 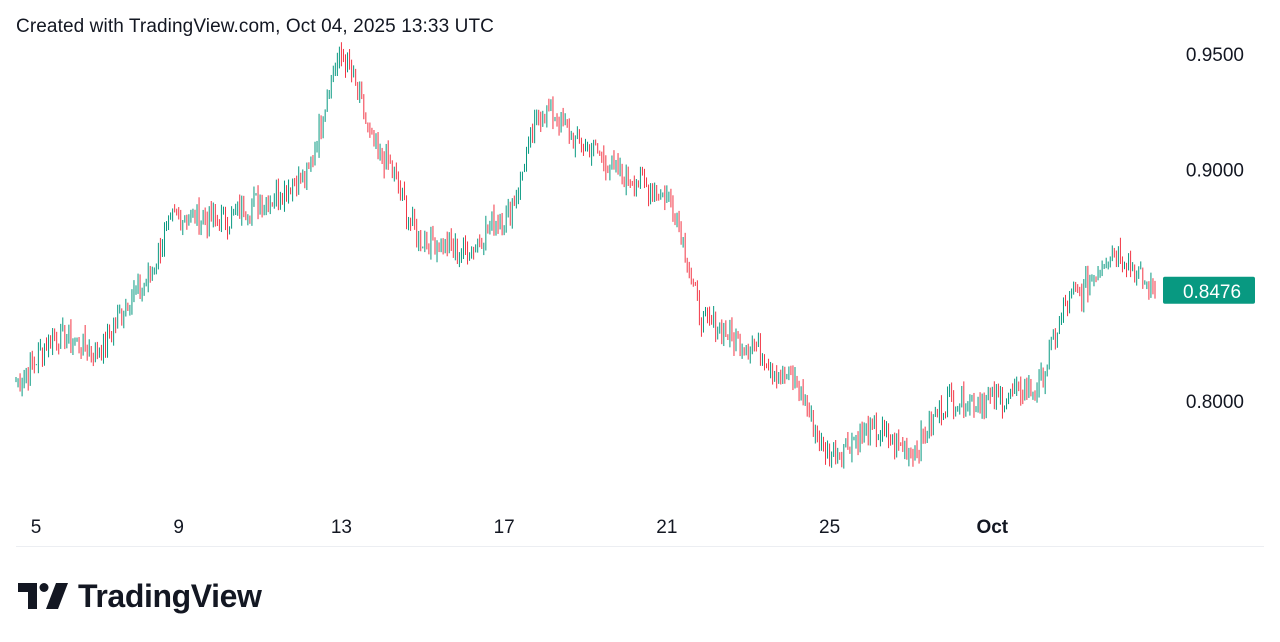 I want to click on footer-divider, so click(x=640, y=546).